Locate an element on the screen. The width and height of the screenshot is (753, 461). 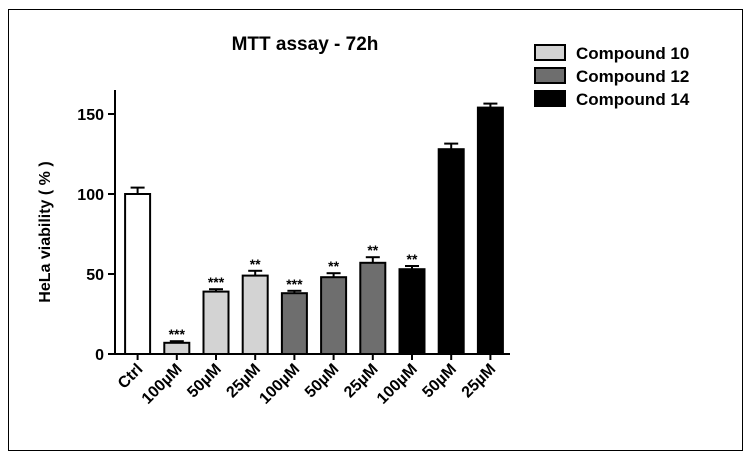
y-tick-label: 150 is located at coordinates (90, 115).